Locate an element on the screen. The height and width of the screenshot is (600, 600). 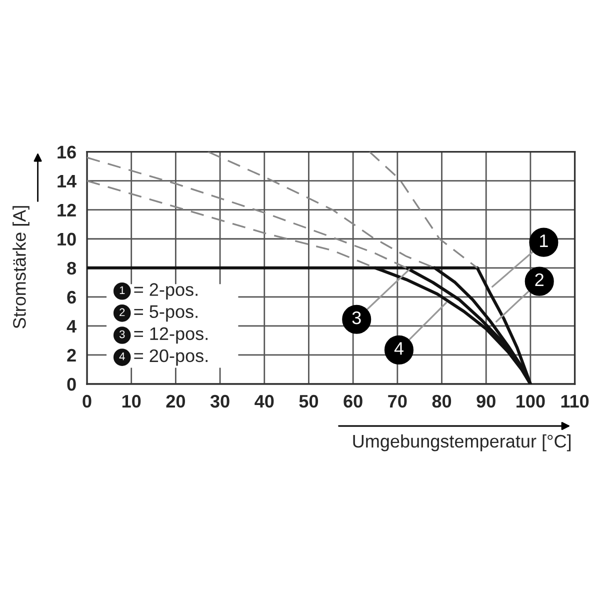
legend-label: = 2-pos. is located at coordinates (166, 291).